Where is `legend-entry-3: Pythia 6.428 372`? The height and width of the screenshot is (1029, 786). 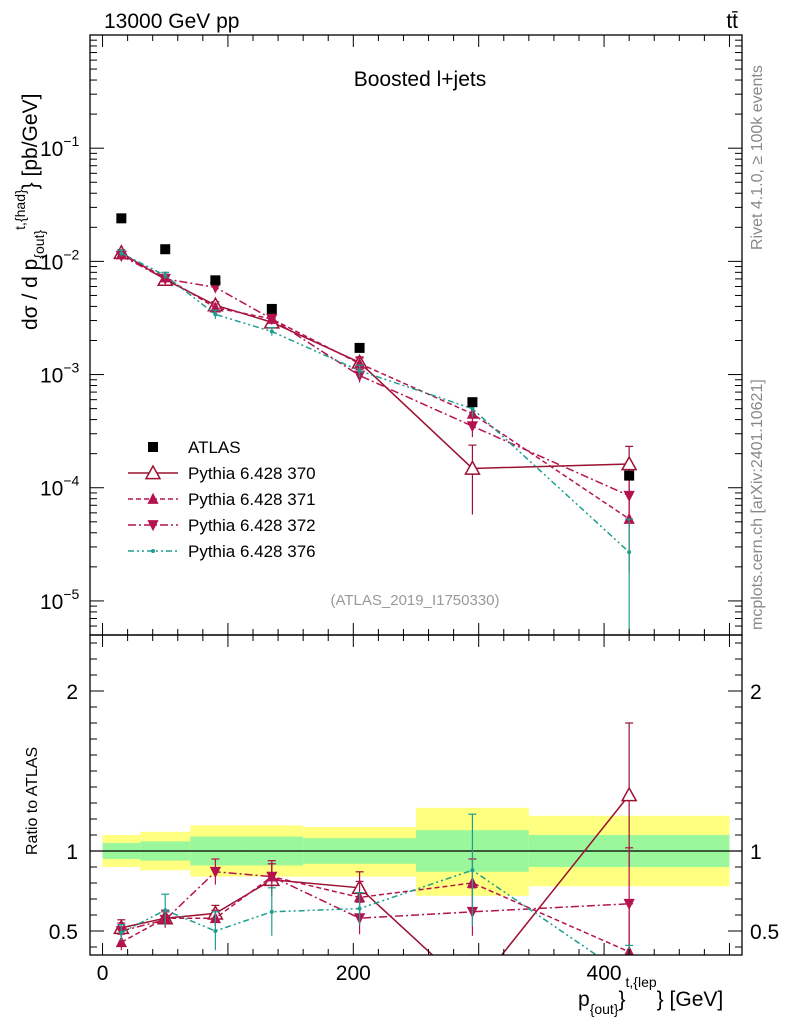
legend-entry-3: Pythia 6.428 372 is located at coordinates (222, 525).